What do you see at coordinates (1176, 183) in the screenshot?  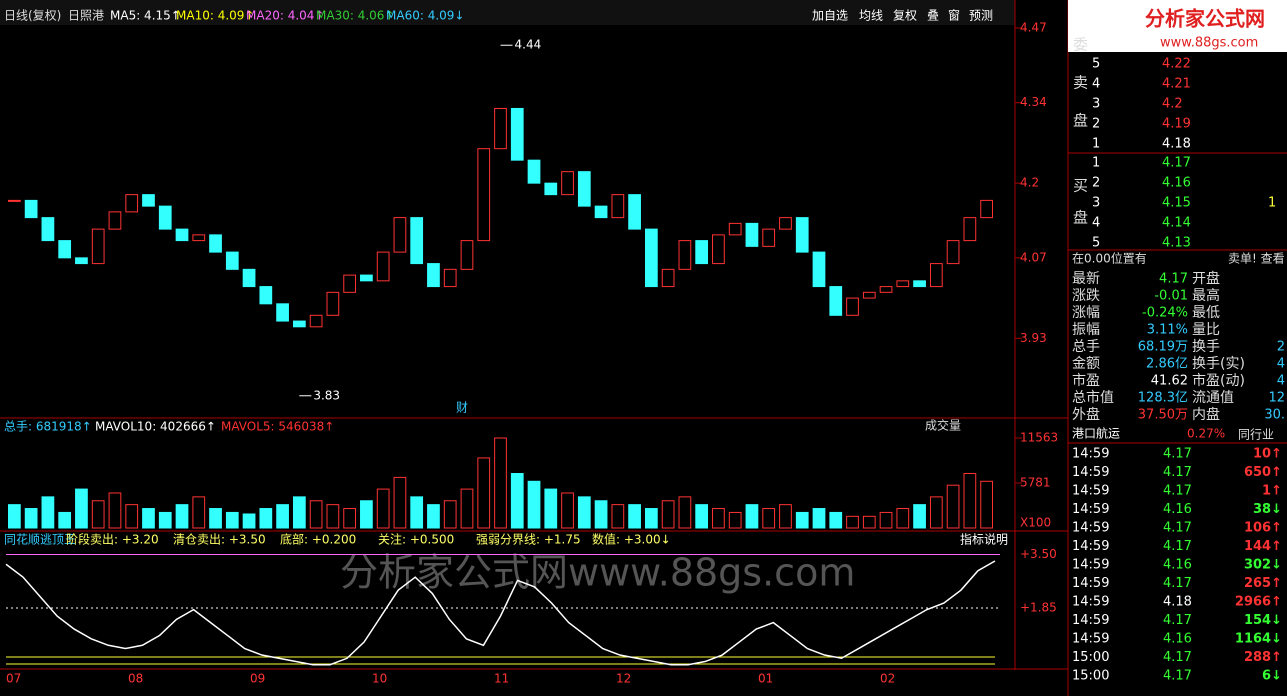 I see `bid-price: 4.16` at bounding box center [1176, 183].